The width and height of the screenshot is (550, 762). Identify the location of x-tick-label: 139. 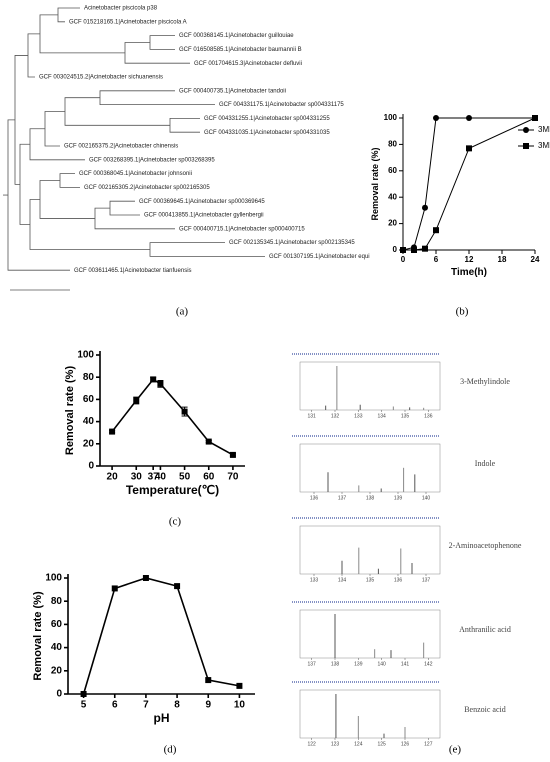
(398, 498).